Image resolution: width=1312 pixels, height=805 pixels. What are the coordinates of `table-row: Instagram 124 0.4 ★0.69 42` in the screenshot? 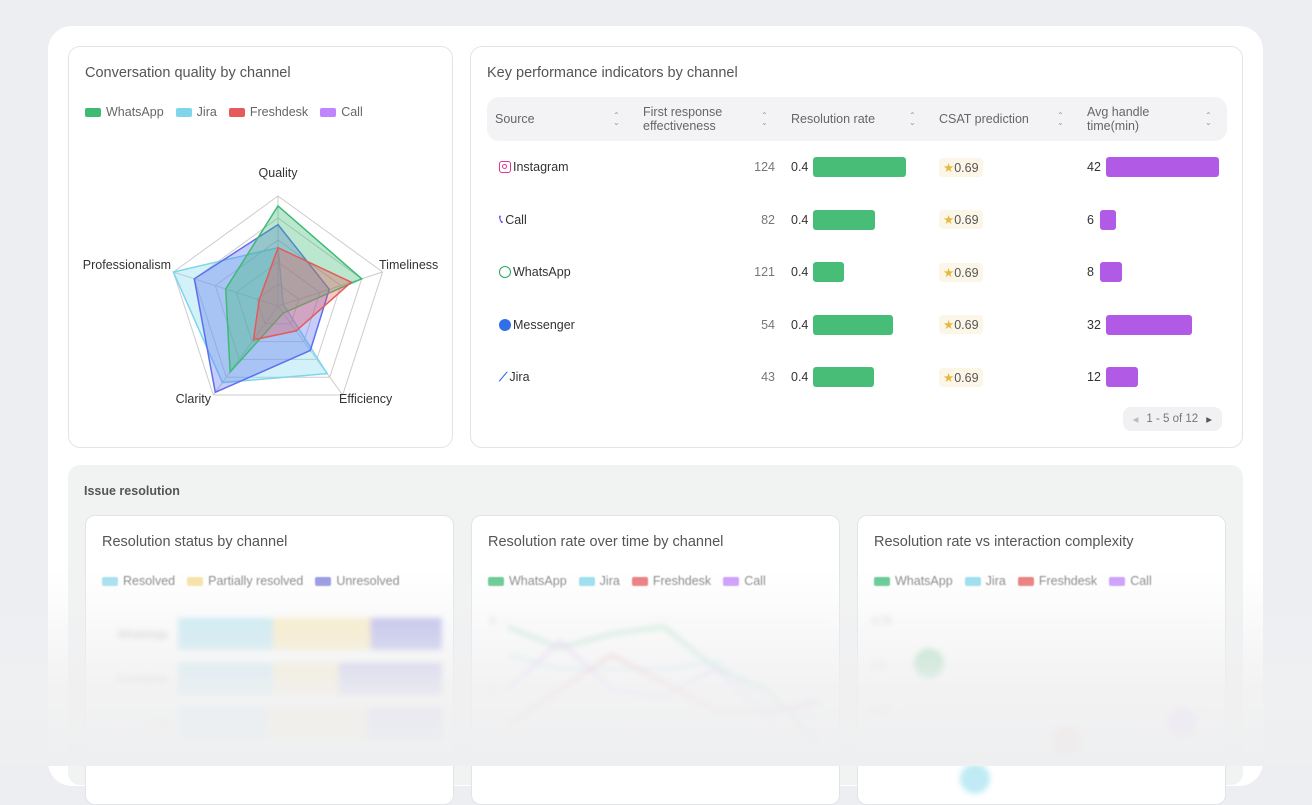 It's located at (857, 167).